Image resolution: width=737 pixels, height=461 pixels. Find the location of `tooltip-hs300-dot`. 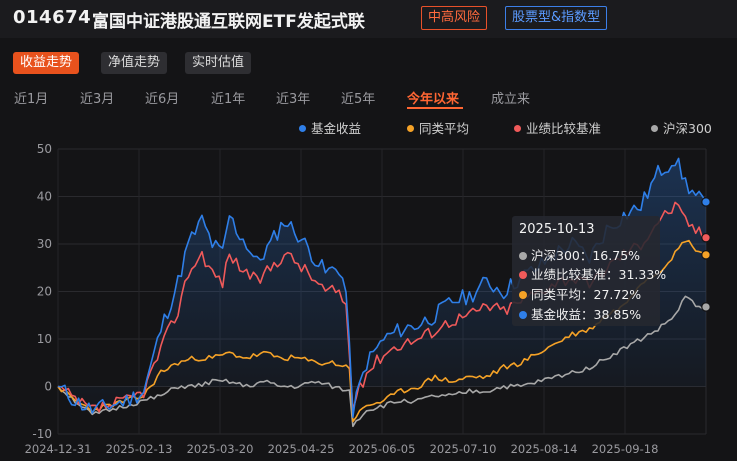

tooltip-hs300-dot is located at coordinates (523, 256).